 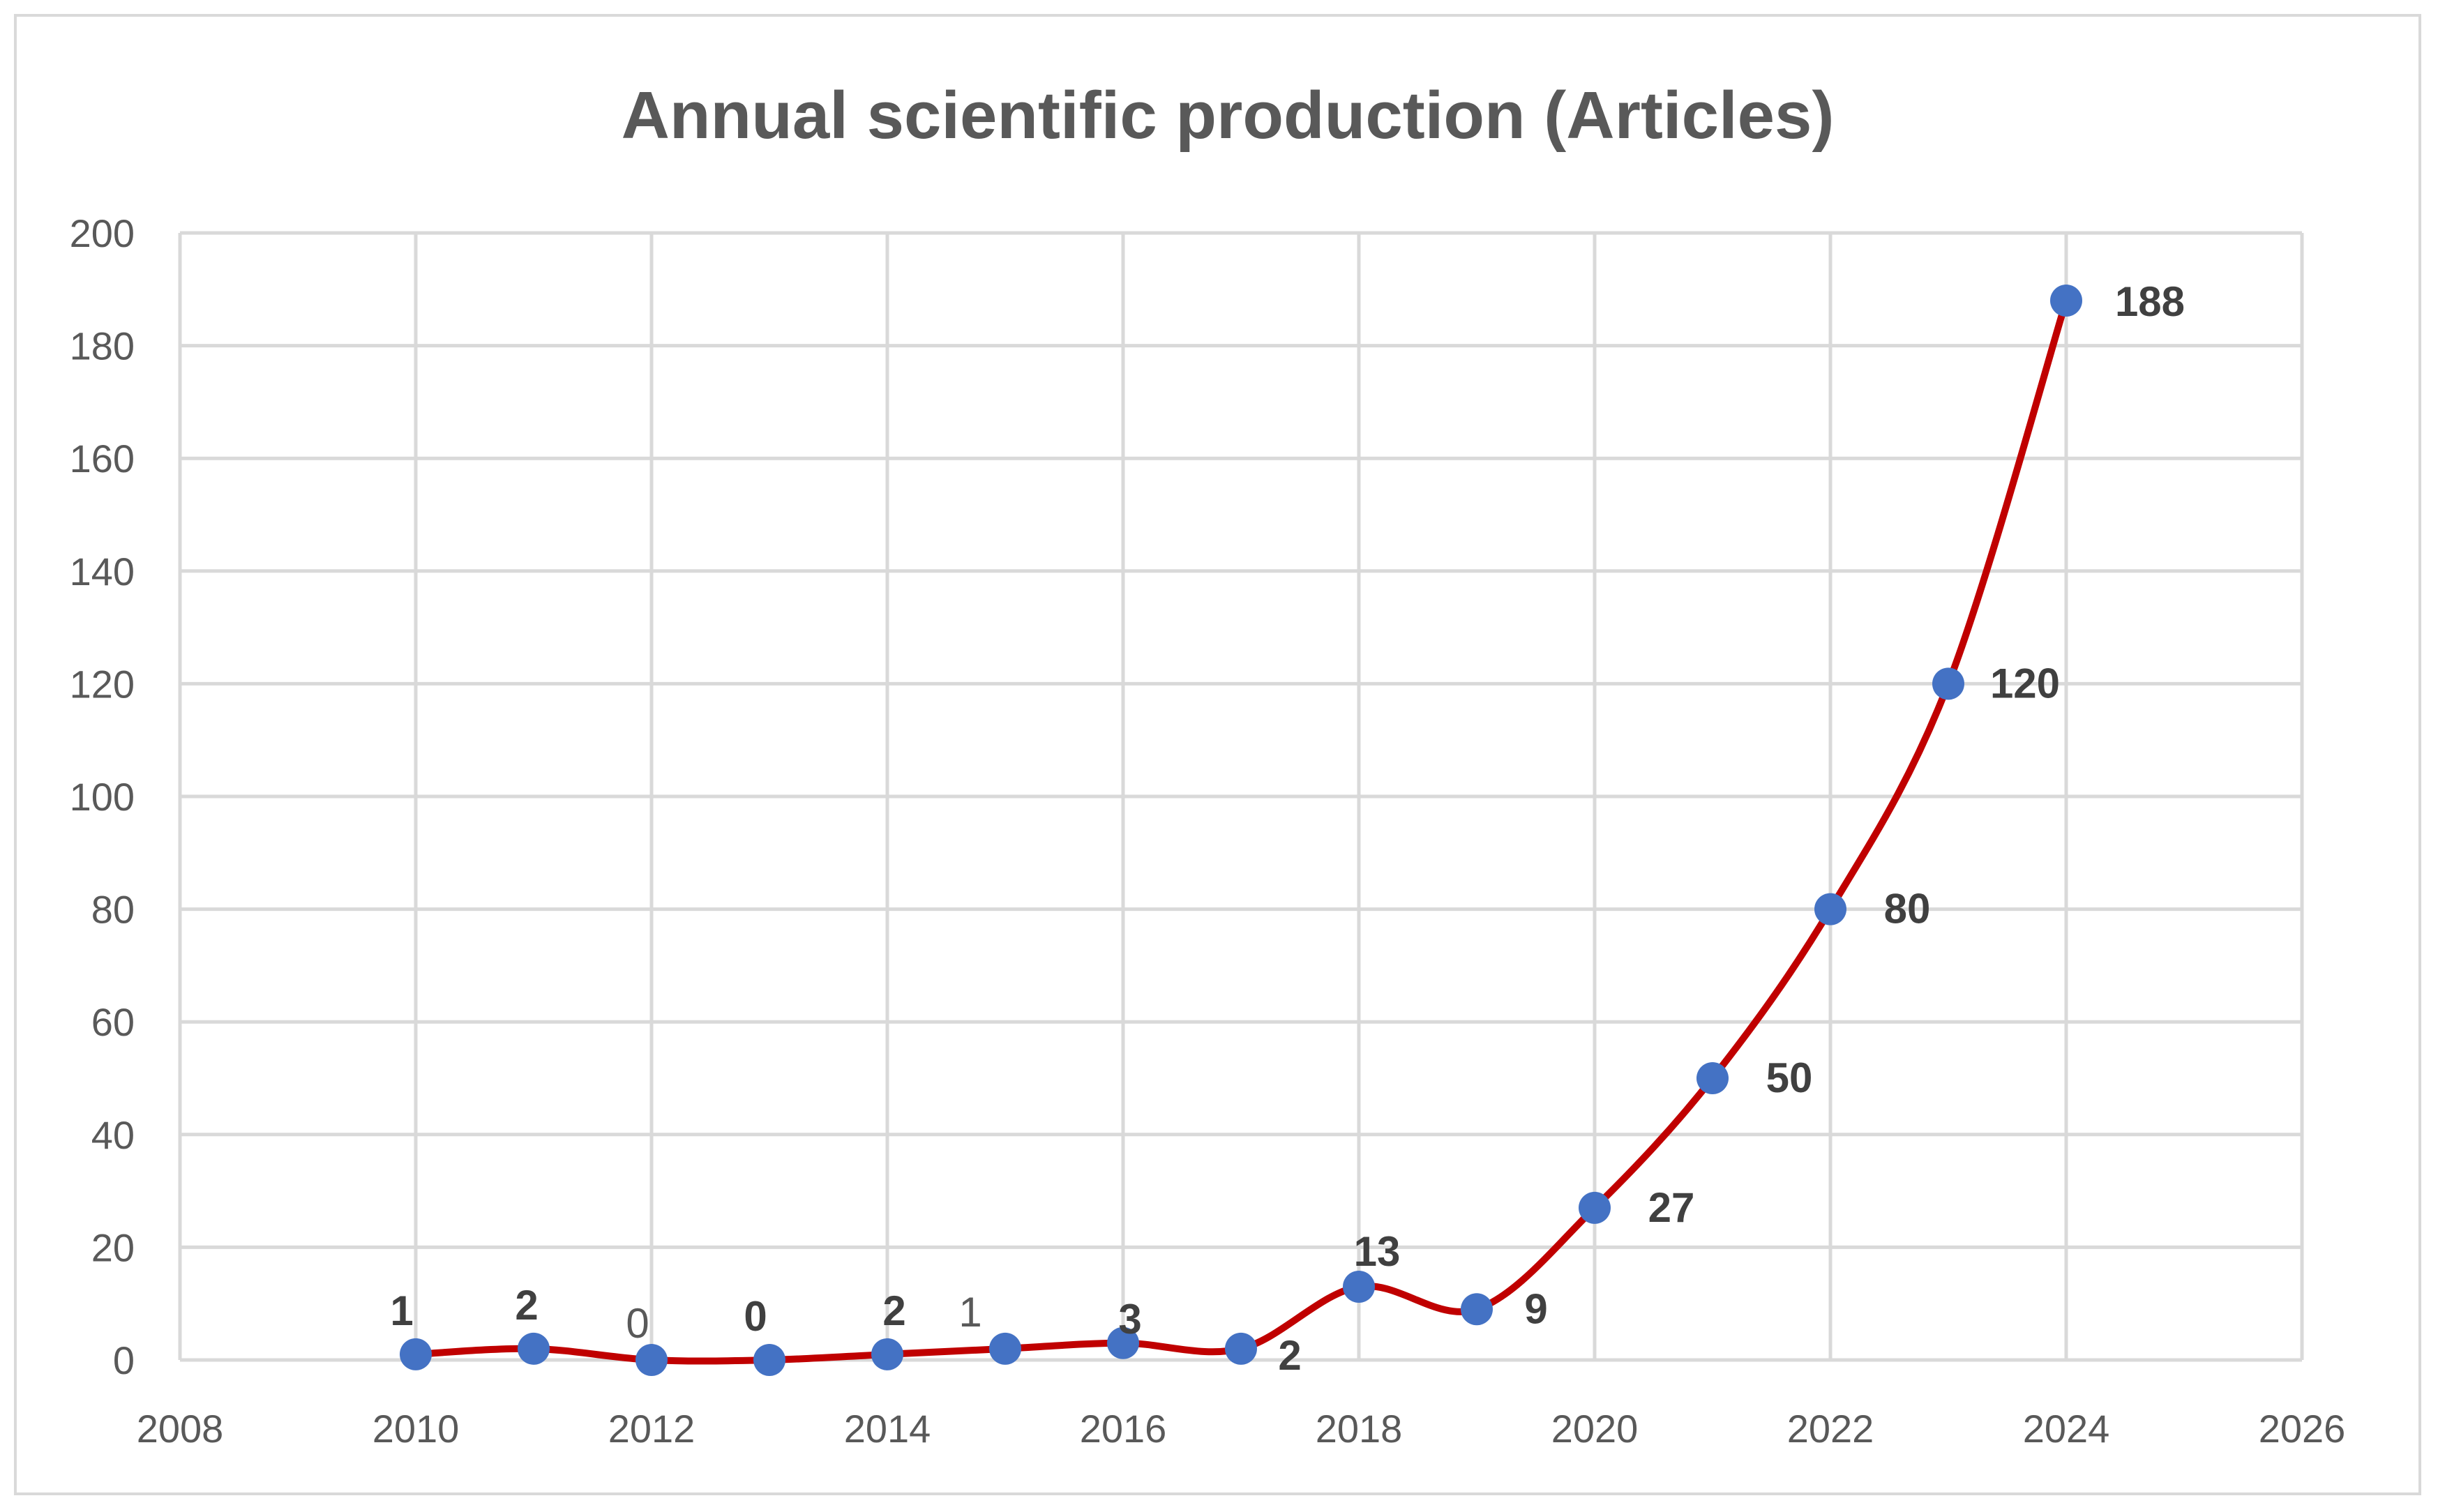 I want to click on x-tick-label: 2022, so click(x=1830, y=1429).